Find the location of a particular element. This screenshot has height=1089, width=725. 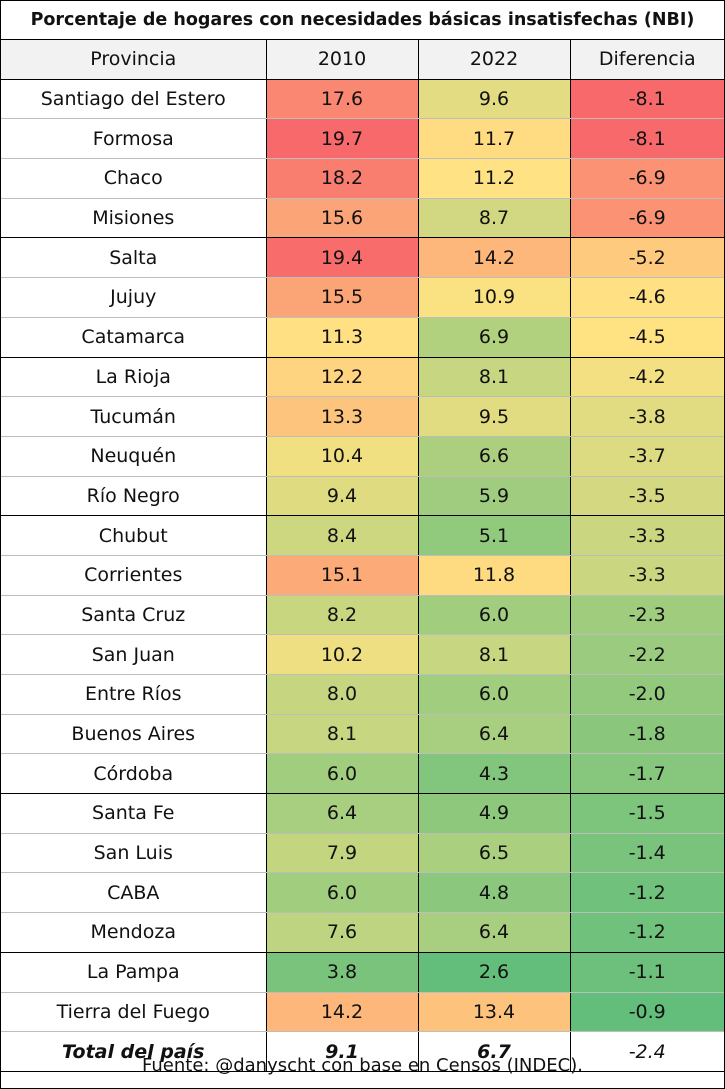

value-2010-cell: 10.4 is located at coordinates (342, 456).